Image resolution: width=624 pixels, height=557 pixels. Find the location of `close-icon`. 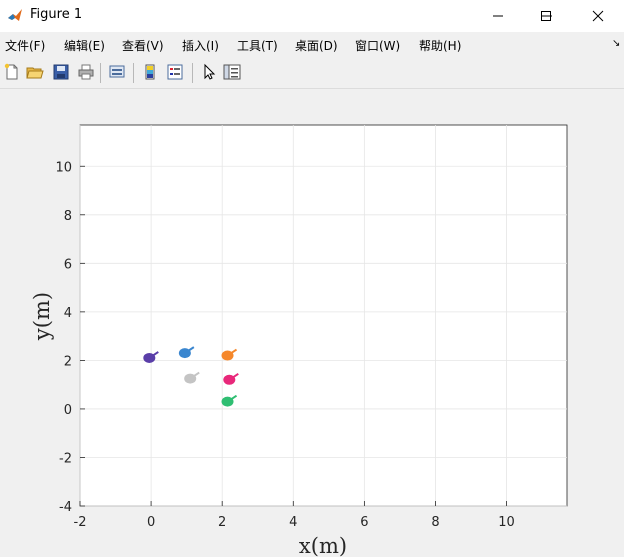

close-icon is located at coordinates (598, 16).